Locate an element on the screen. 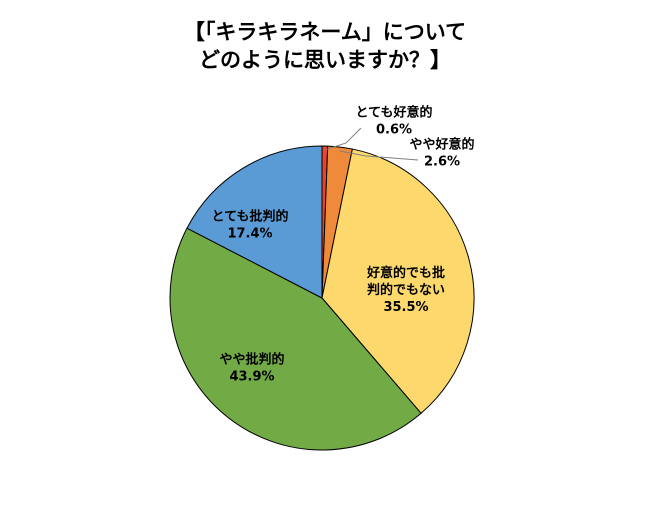  slice-category-2-1: 判的でもない is located at coordinates (406, 290).